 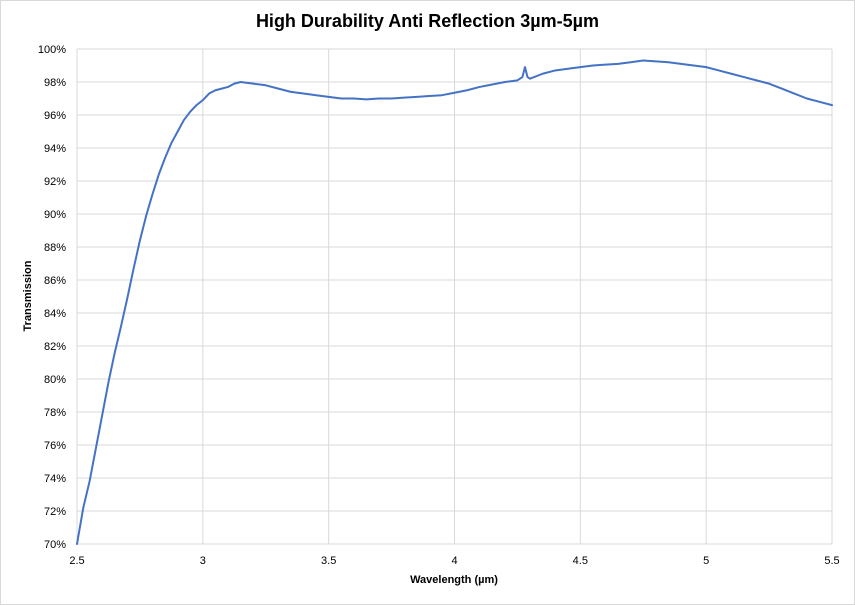 What do you see at coordinates (454, 580) in the screenshot?
I see `x-axis-label: Wavelength (µm)` at bounding box center [454, 580].